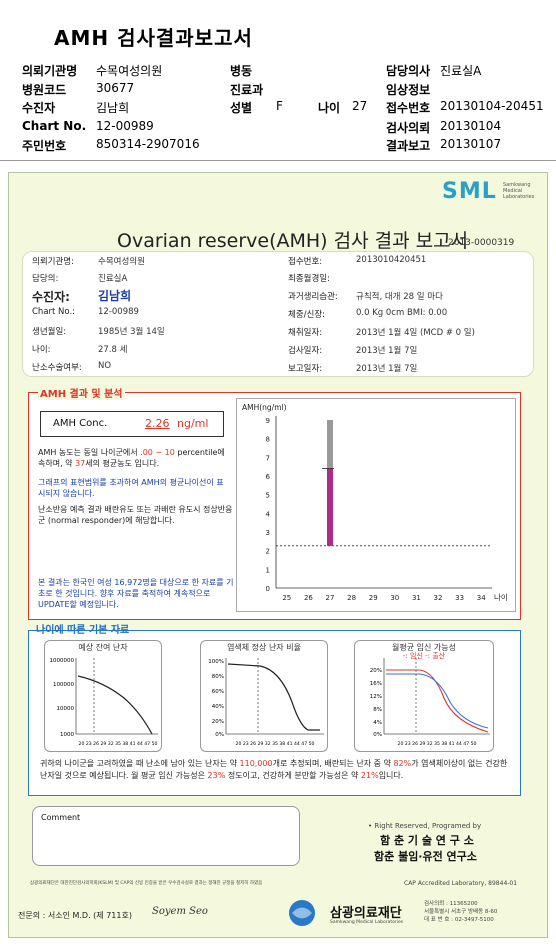  I want to click on company-name-en: Samkwang Medical Laboratories, so click(367, 922).